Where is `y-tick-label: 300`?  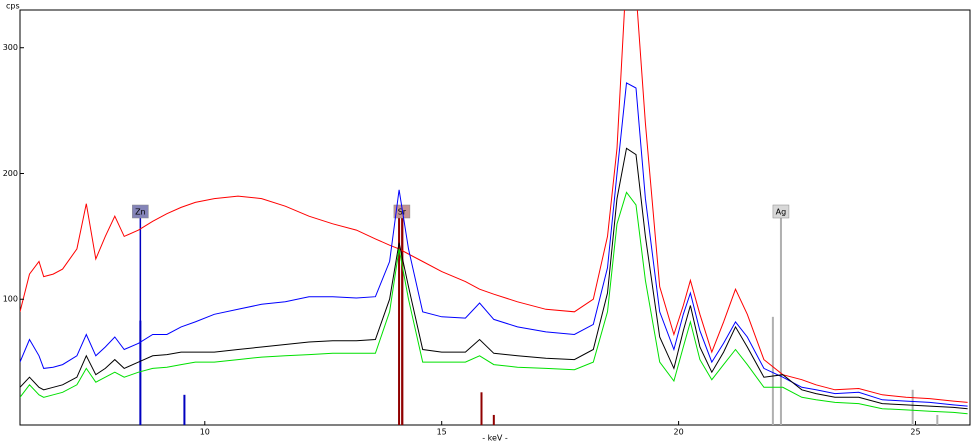 y-tick-label: 300 is located at coordinates (10, 47).